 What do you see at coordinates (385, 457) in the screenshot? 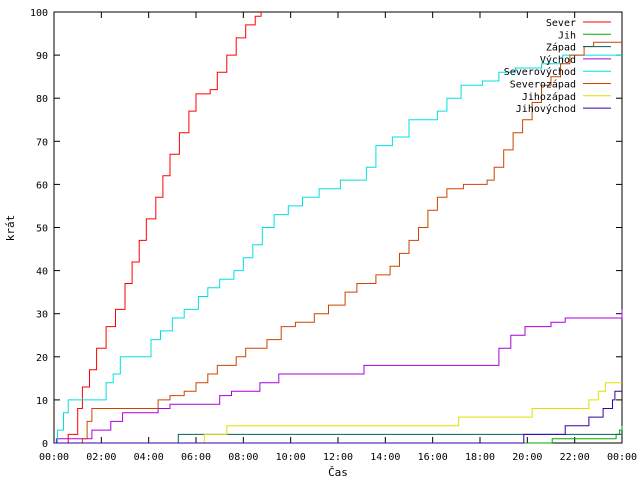
I see `x-tick-label: 14:00` at bounding box center [385, 457].